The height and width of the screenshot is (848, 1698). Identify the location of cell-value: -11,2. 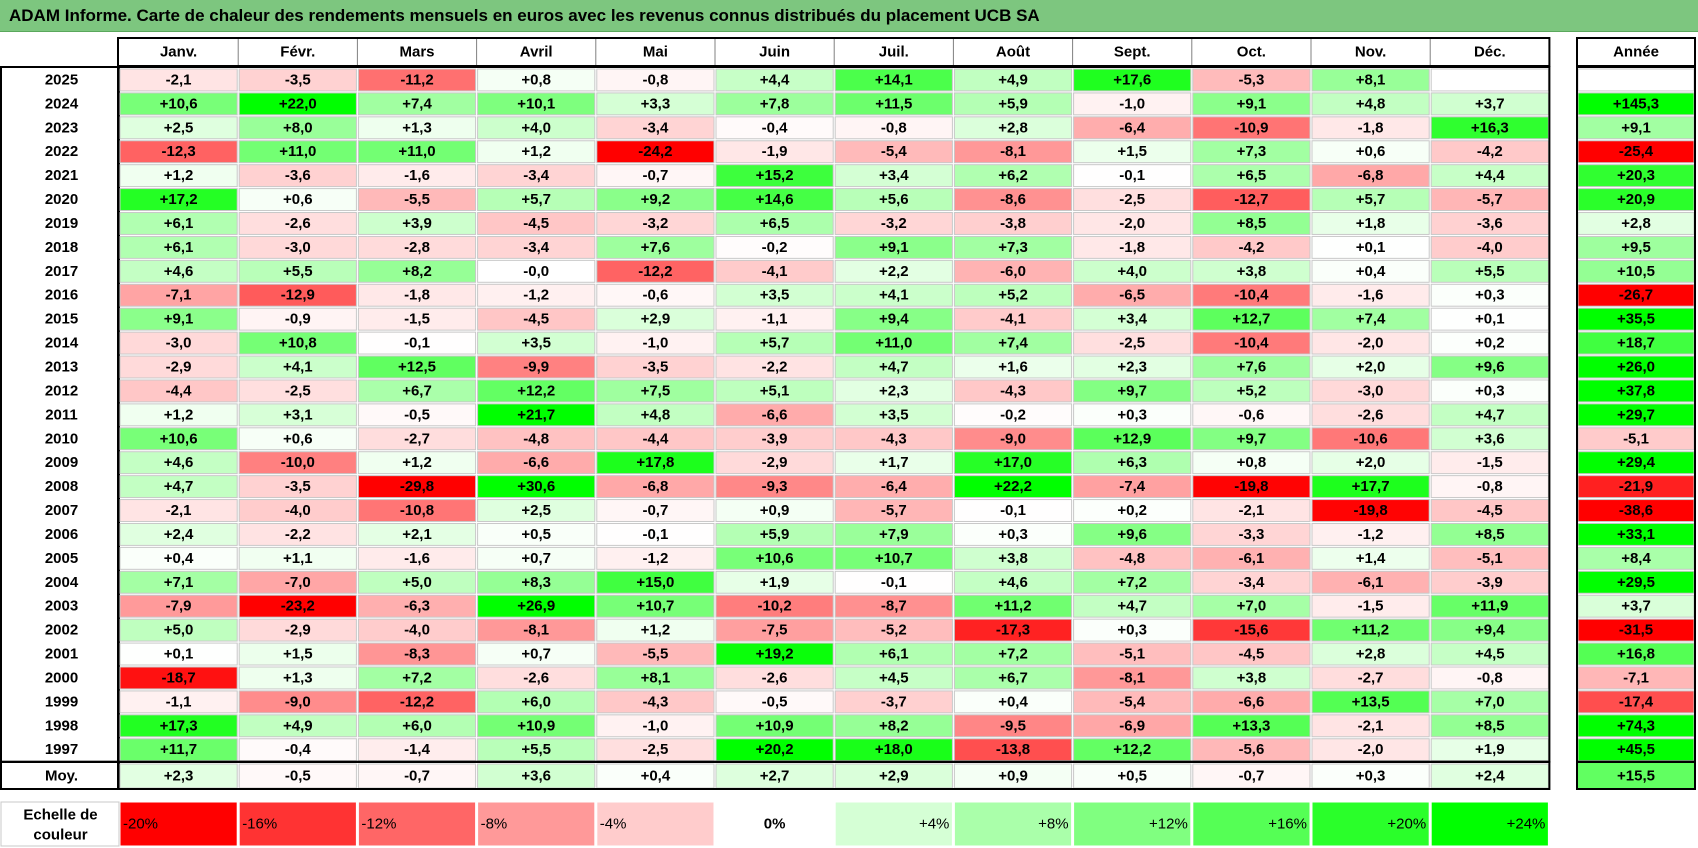
(416, 79).